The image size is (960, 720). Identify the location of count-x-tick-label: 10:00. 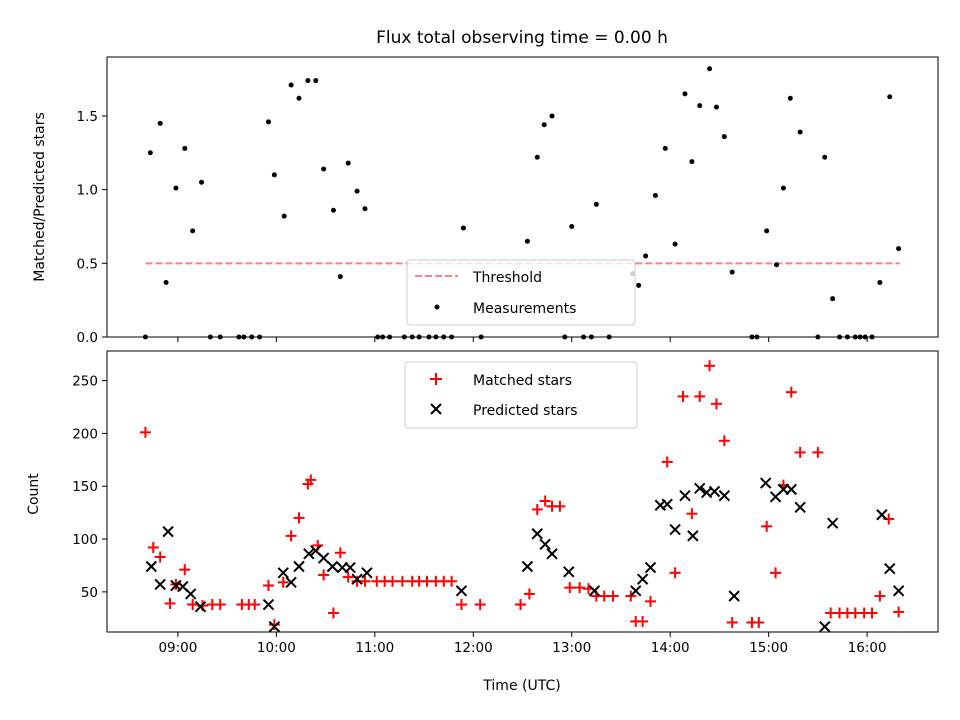
(276, 648).